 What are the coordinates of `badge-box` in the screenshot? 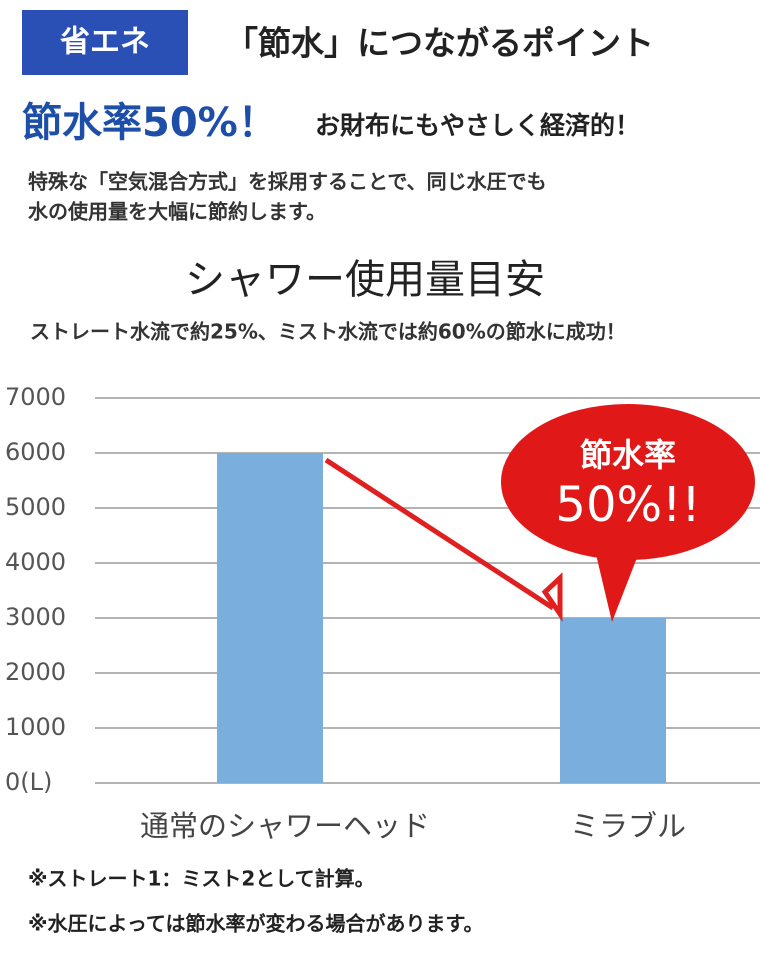 It's located at (105, 42).